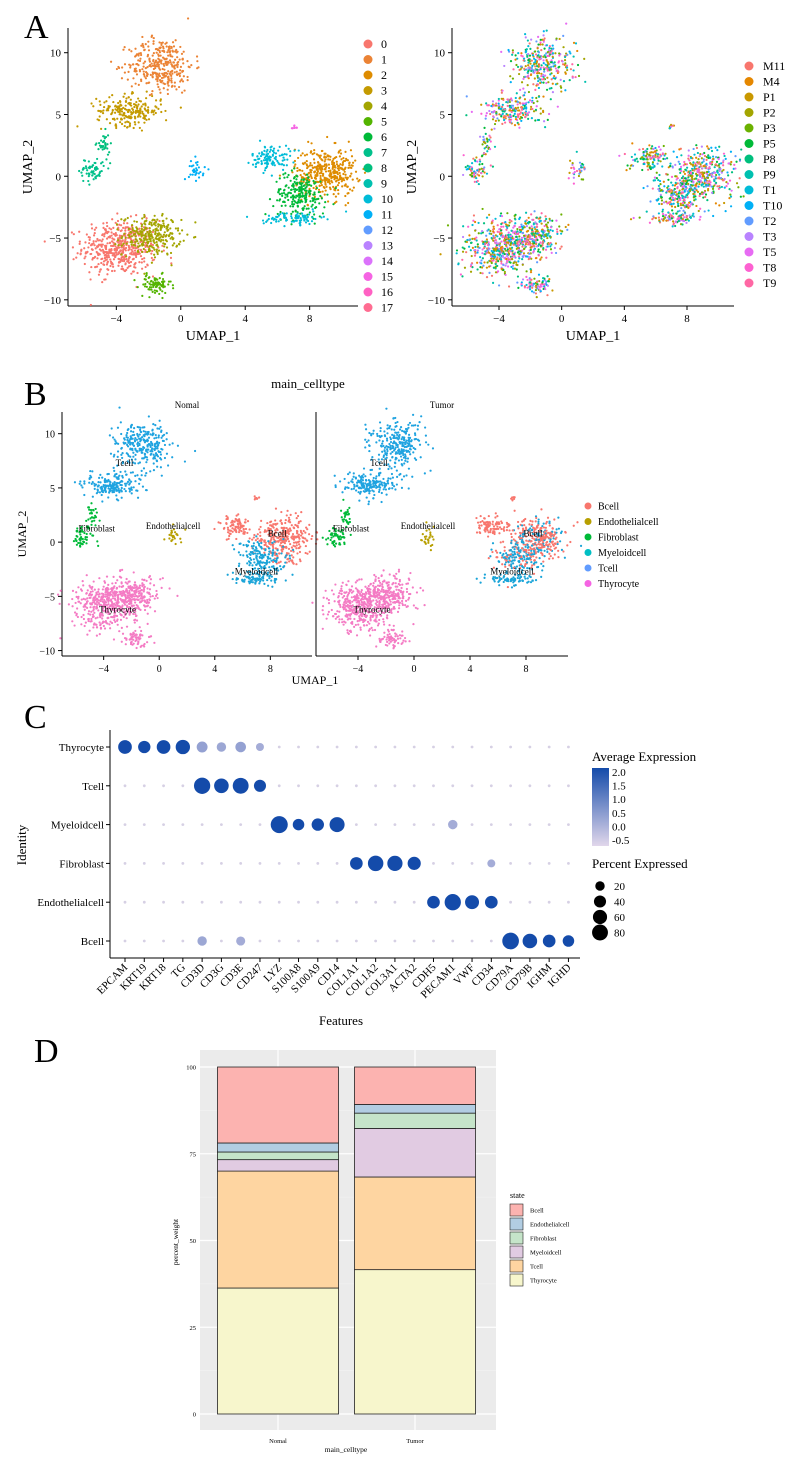 This screenshot has height=1468, width=797. What do you see at coordinates (481, 168) in the screenshot?
I see `point-fib` at bounding box center [481, 168].